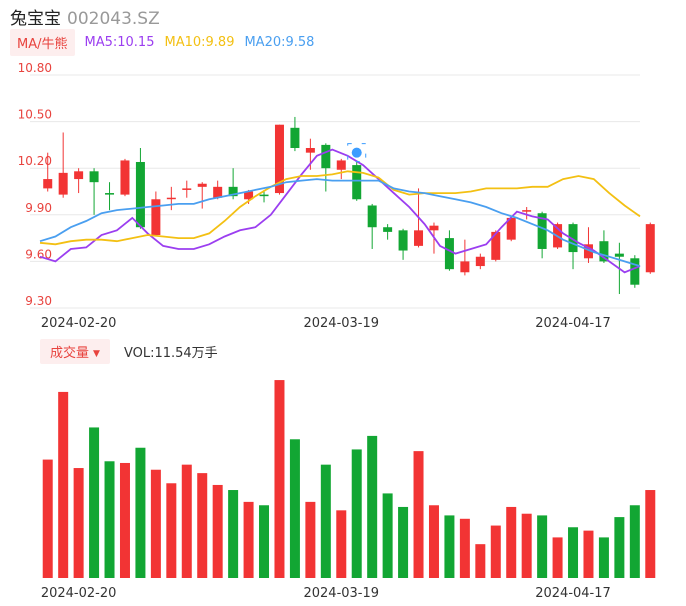  I want to click on price-date-label: 2024-03-19, so click(341, 323).